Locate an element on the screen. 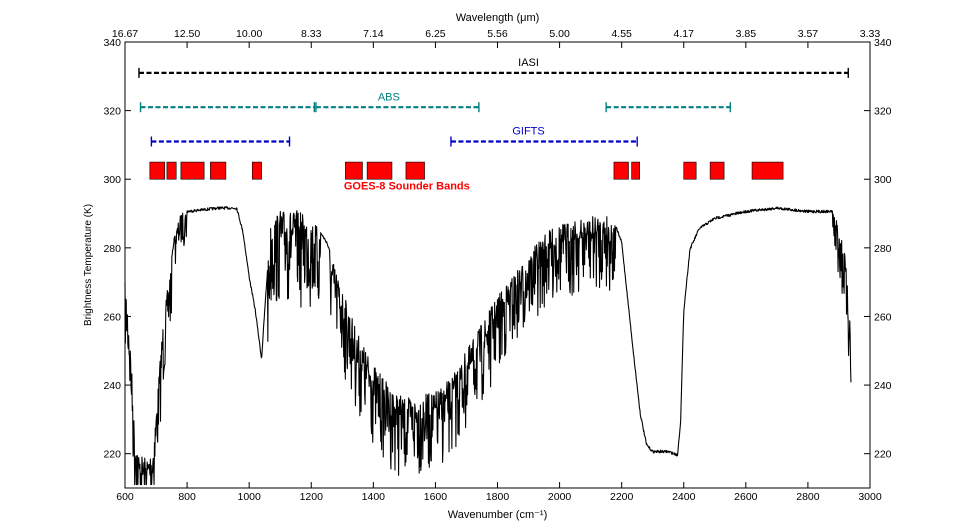 The image size is (963, 523). x-tick-label: 1800 is located at coordinates (498, 497).